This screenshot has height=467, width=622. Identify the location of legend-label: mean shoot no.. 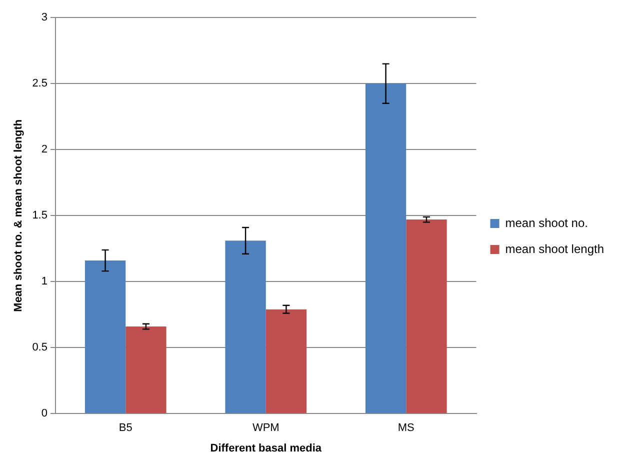
(546, 223).